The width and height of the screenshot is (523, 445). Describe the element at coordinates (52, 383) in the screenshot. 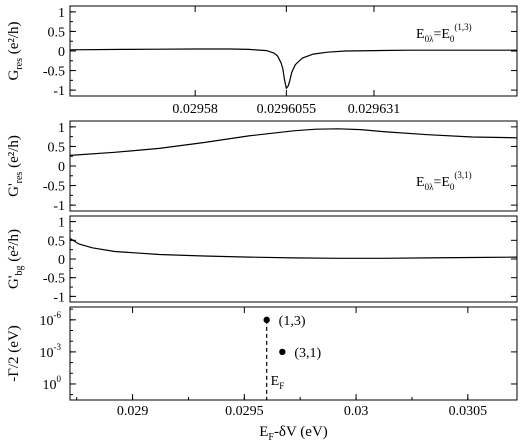

I see `y-tick-label: 10⁰` at that location.